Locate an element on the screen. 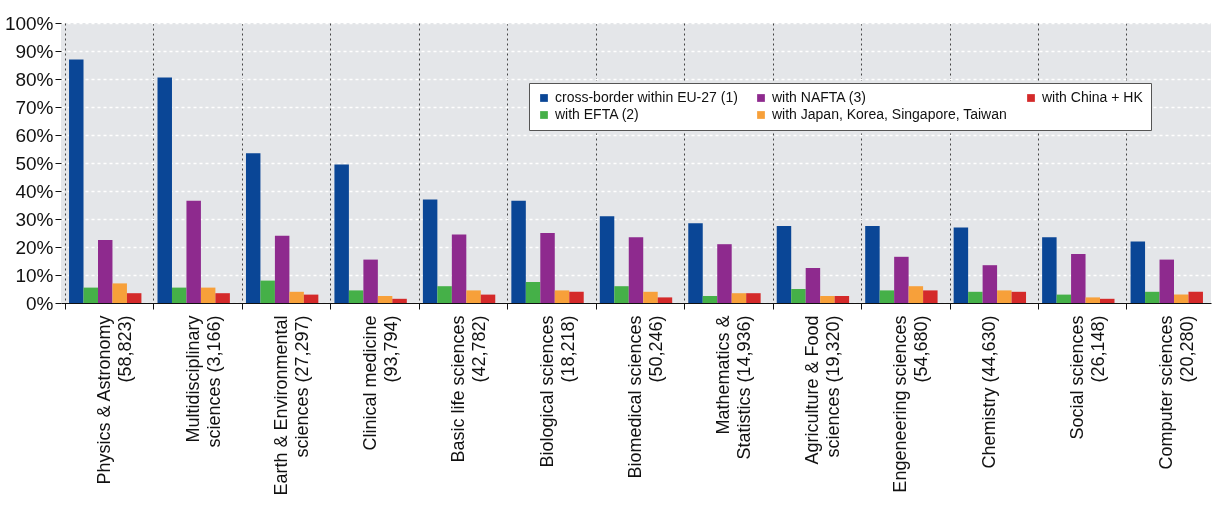  x-tick-label: Engeneering sciences (54,680) is located at coordinates (911, 404).